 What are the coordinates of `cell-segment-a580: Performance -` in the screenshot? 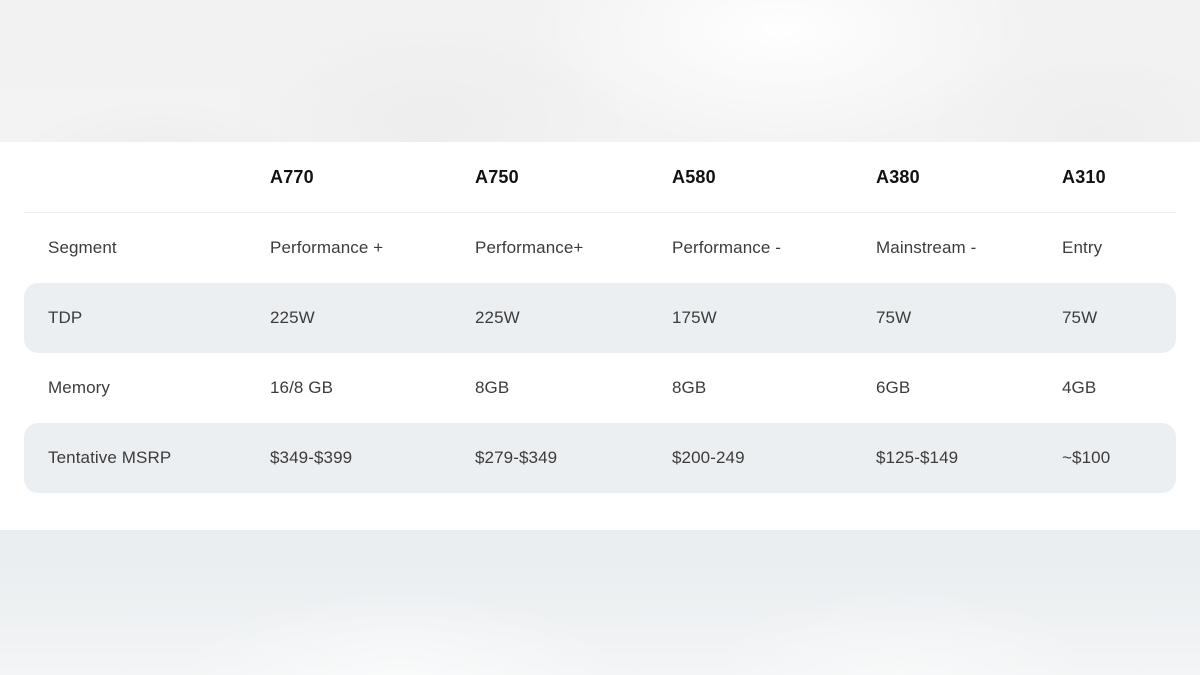 It's located at (727, 247).